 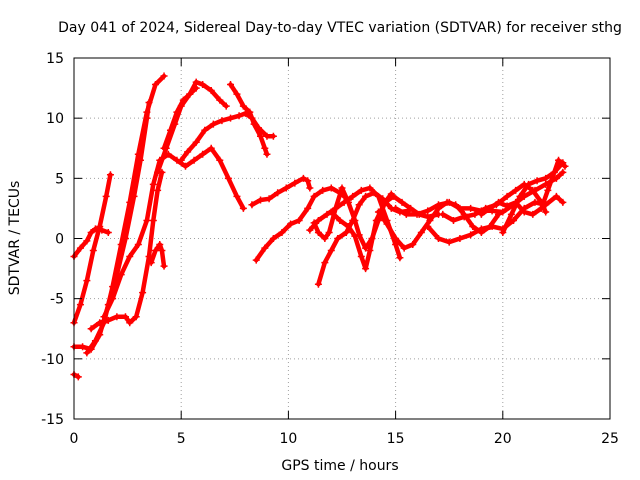 I want to click on x-tick-label: 0, so click(x=74, y=439).